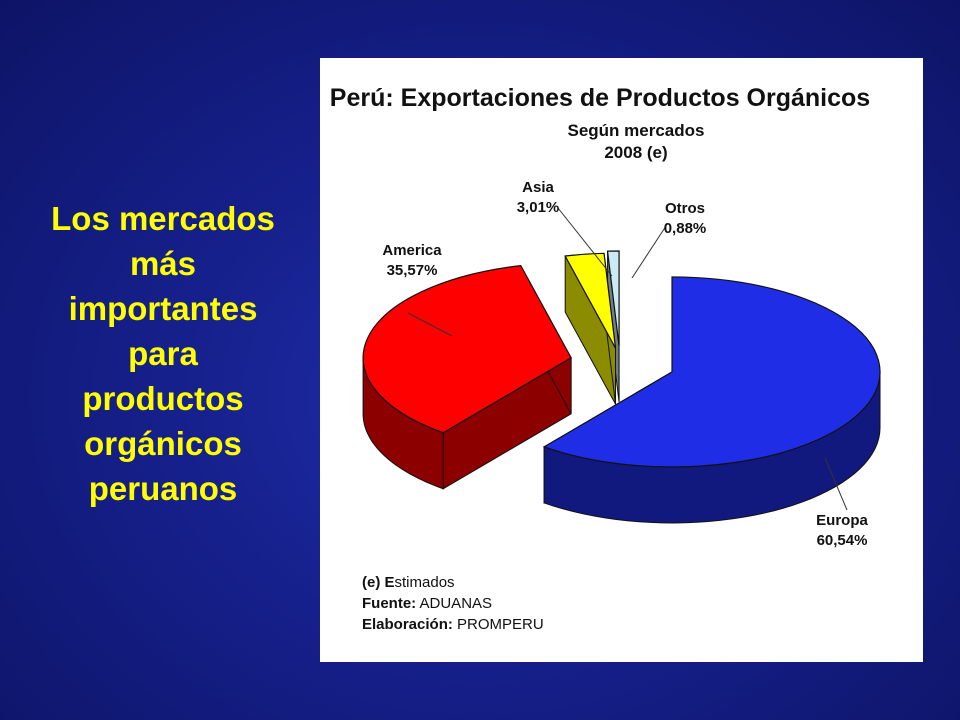 Image resolution: width=960 pixels, height=720 pixels. I want to click on slice-value-europa: 60,54%, so click(842, 540).